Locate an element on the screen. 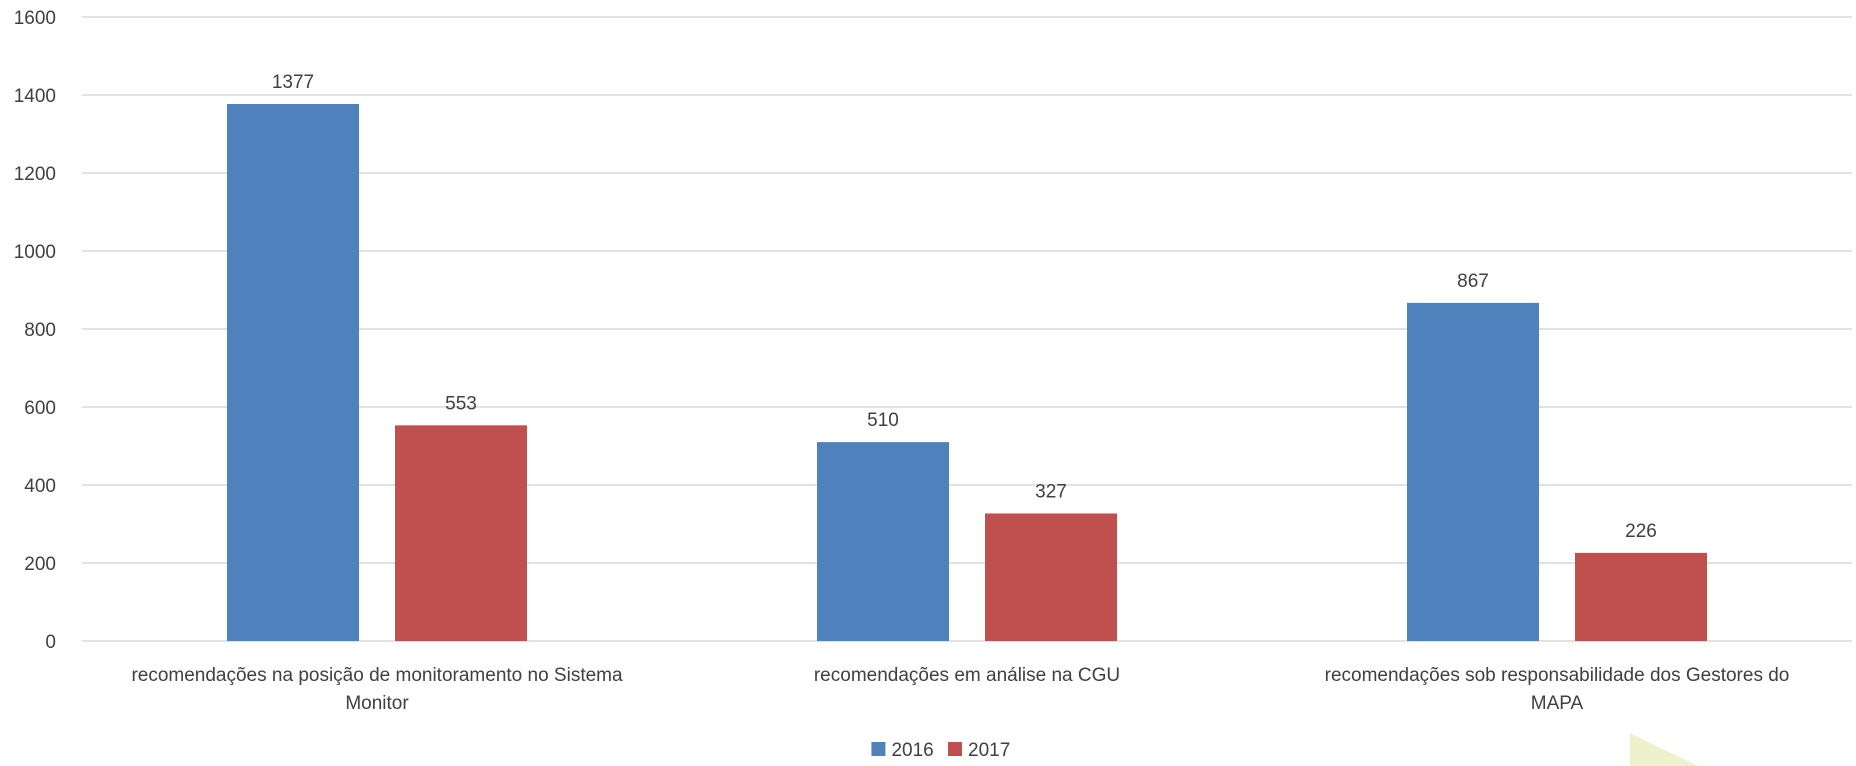 The image size is (1856, 766). data-label: 226 is located at coordinates (1641, 531).